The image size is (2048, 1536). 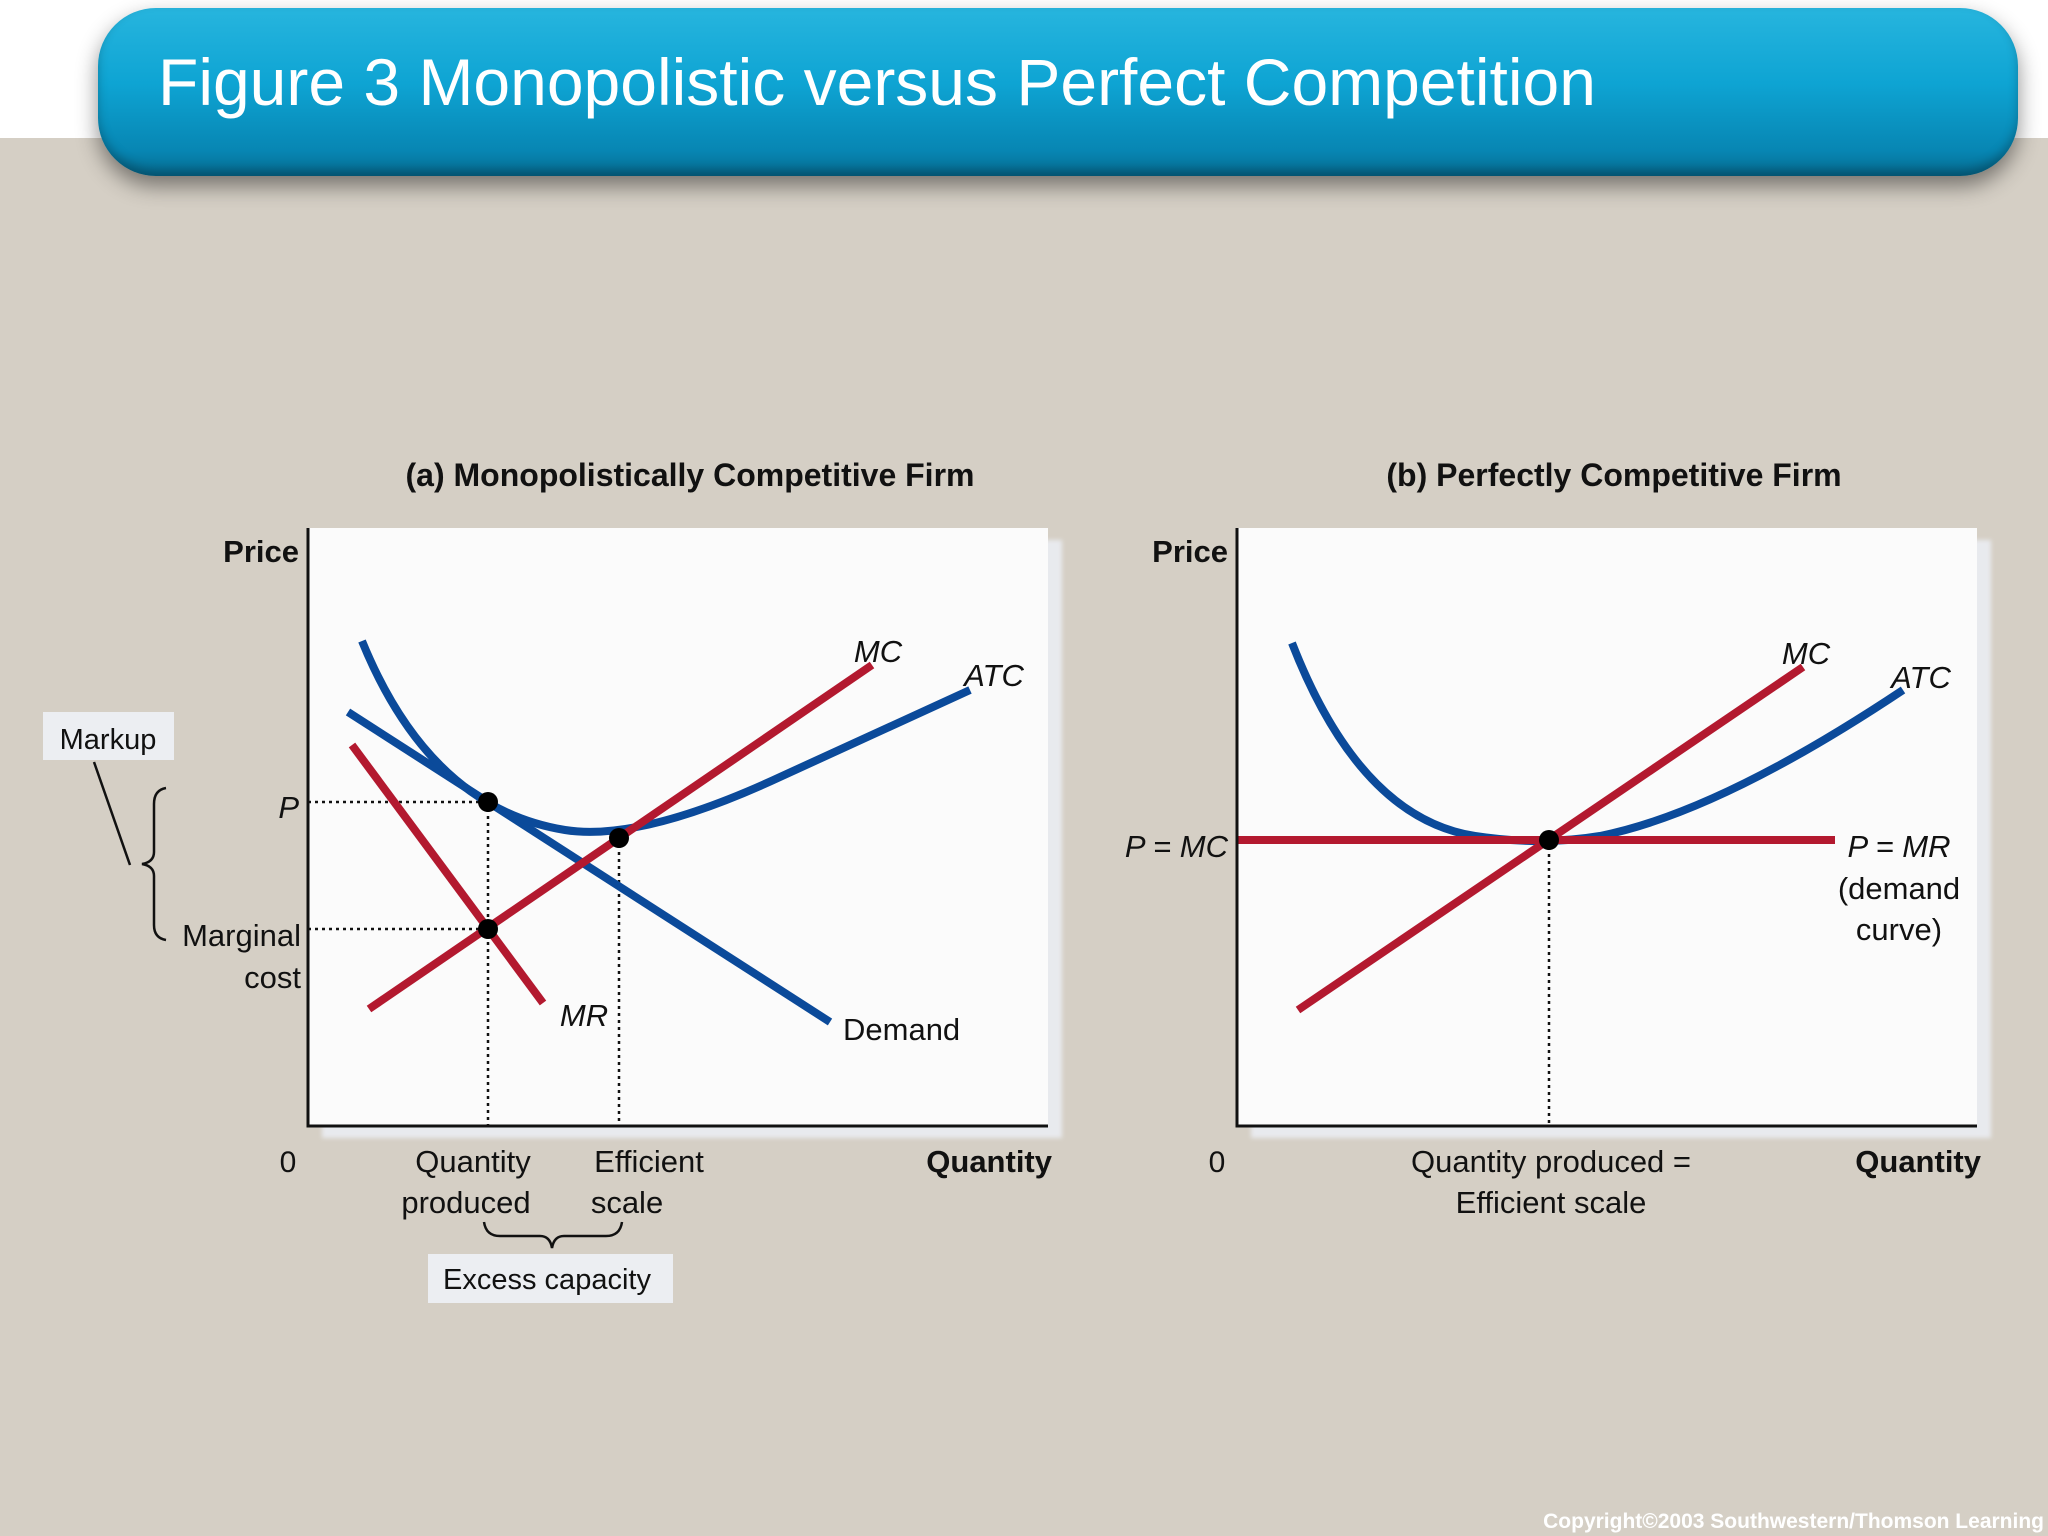 What do you see at coordinates (1190, 551) in the screenshot?
I see `panel-b-y-axis-label: Price` at bounding box center [1190, 551].